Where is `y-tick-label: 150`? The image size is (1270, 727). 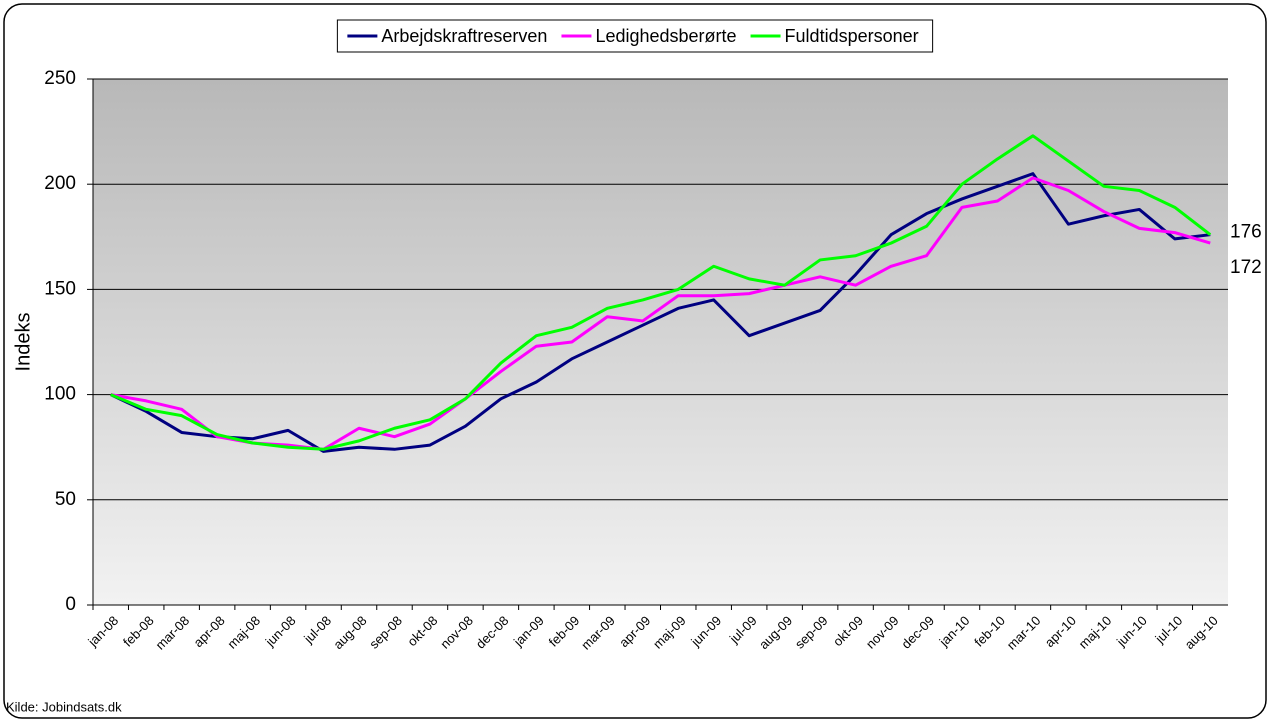
y-tick-label: 150 is located at coordinates (60, 288).